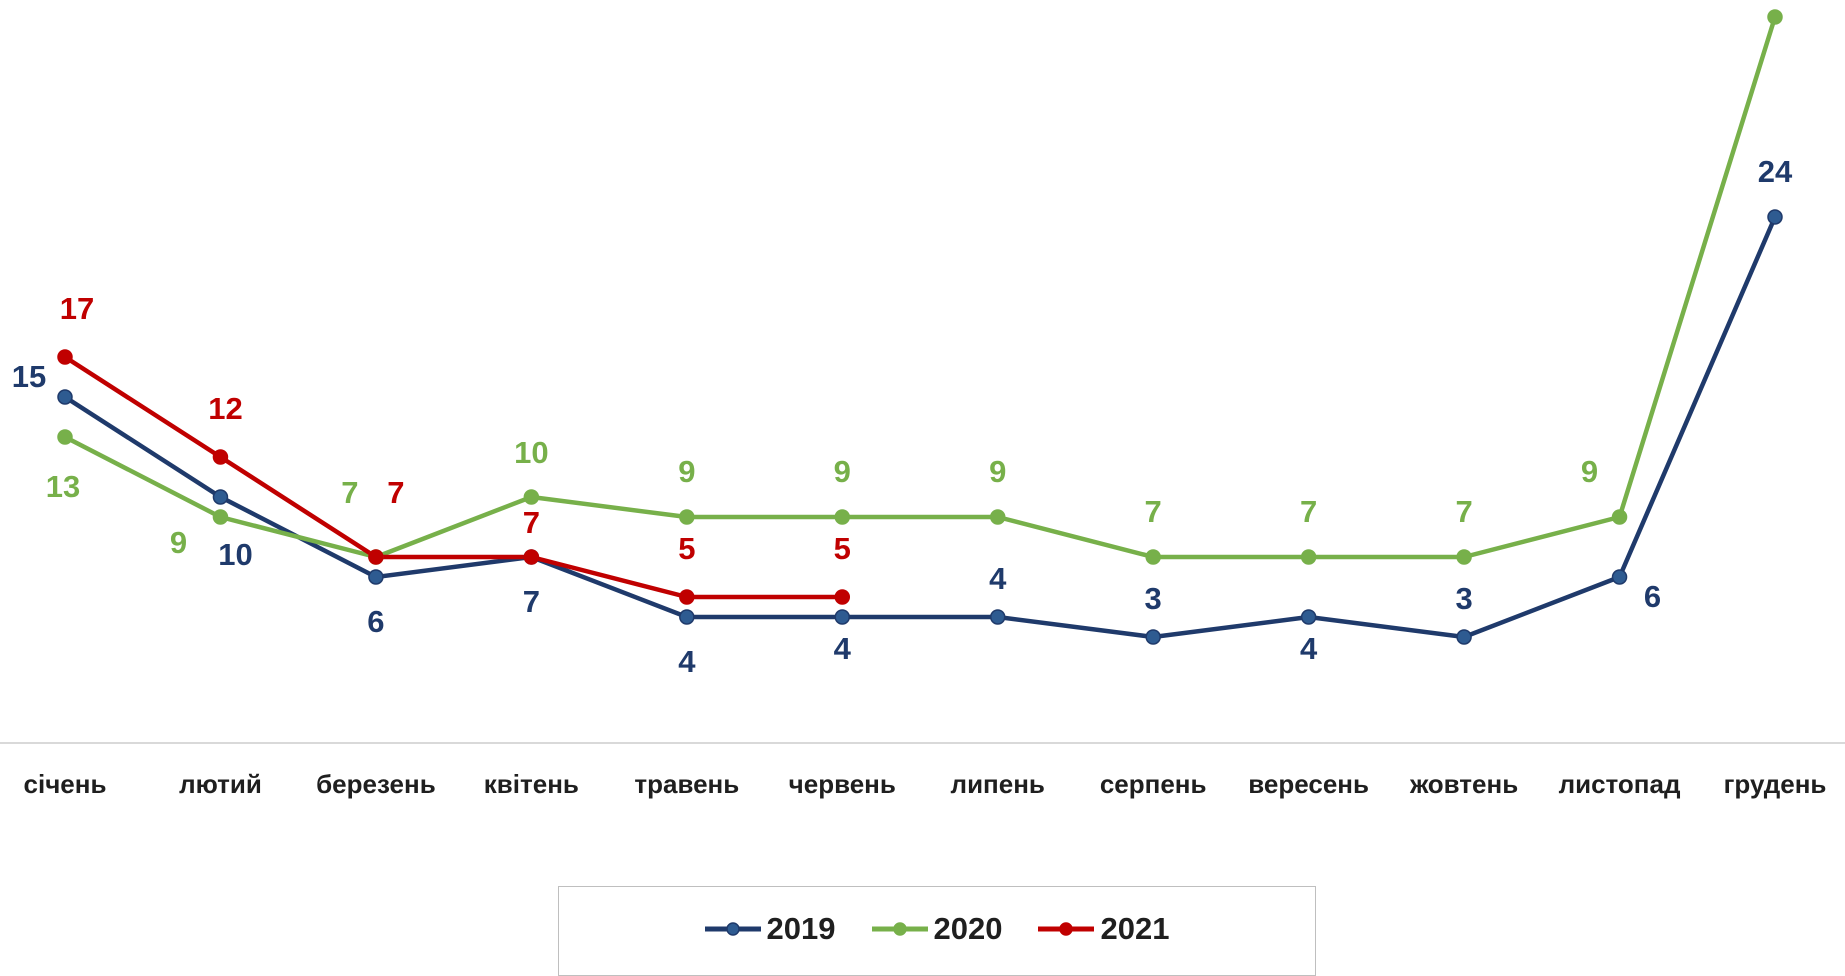 The height and width of the screenshot is (976, 1845). Describe the element at coordinates (376, 784) in the screenshot. I see `category-label-2: березень` at that location.